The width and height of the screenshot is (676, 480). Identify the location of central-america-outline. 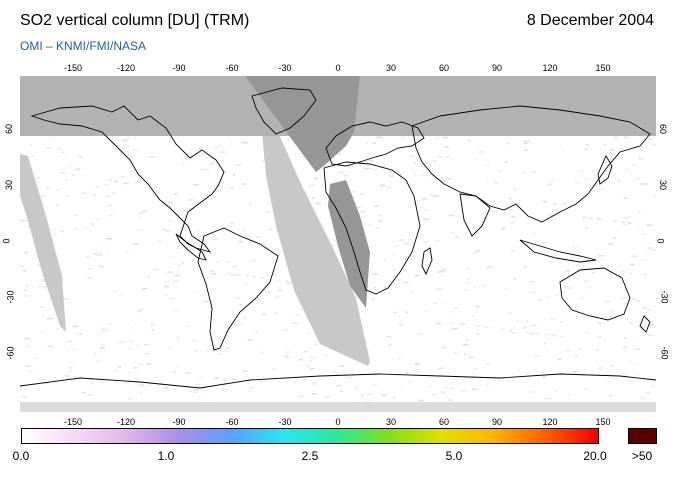
(191, 247).